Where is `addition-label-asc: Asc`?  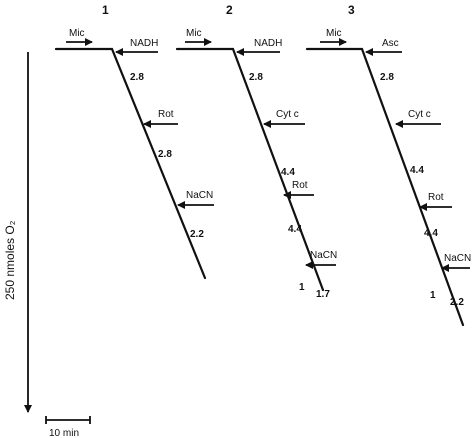 addition-label-asc: Asc is located at coordinates (390, 43).